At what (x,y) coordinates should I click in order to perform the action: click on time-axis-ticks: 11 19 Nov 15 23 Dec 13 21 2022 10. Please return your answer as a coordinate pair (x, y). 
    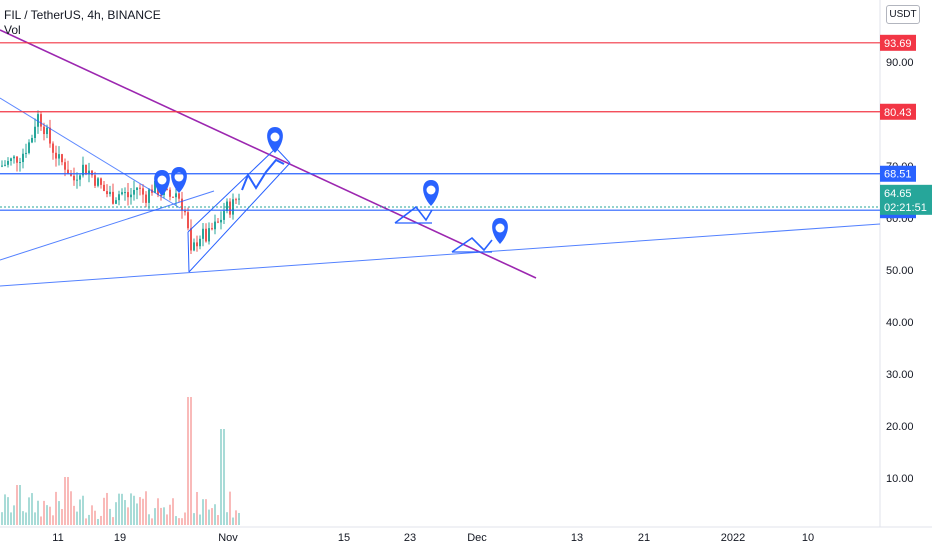
    Looking at the image, I should click on (433, 538).